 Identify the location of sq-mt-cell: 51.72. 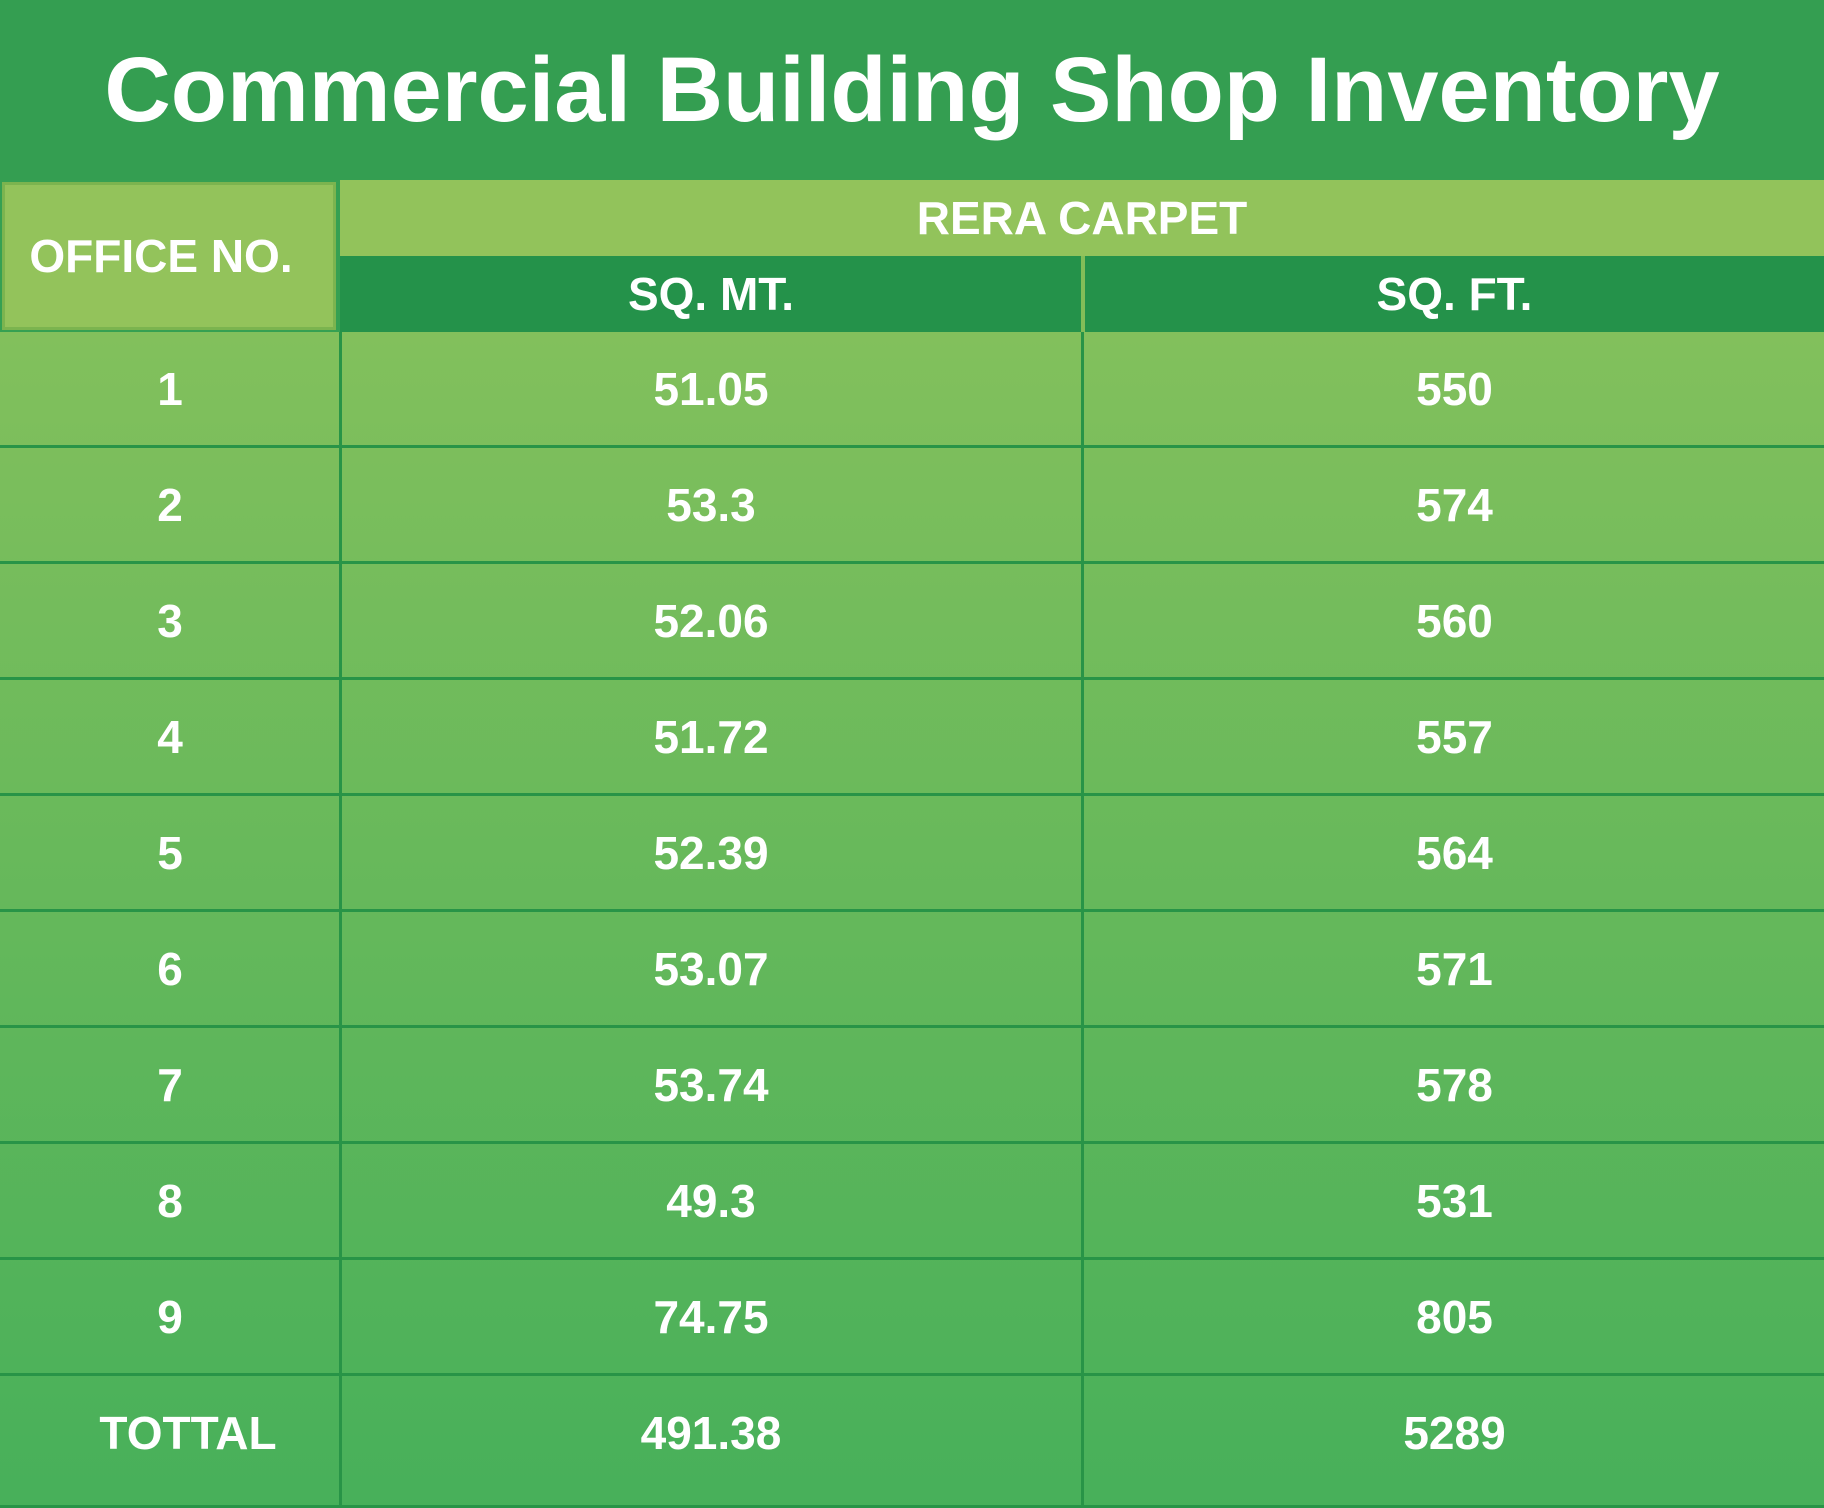
(711, 736).